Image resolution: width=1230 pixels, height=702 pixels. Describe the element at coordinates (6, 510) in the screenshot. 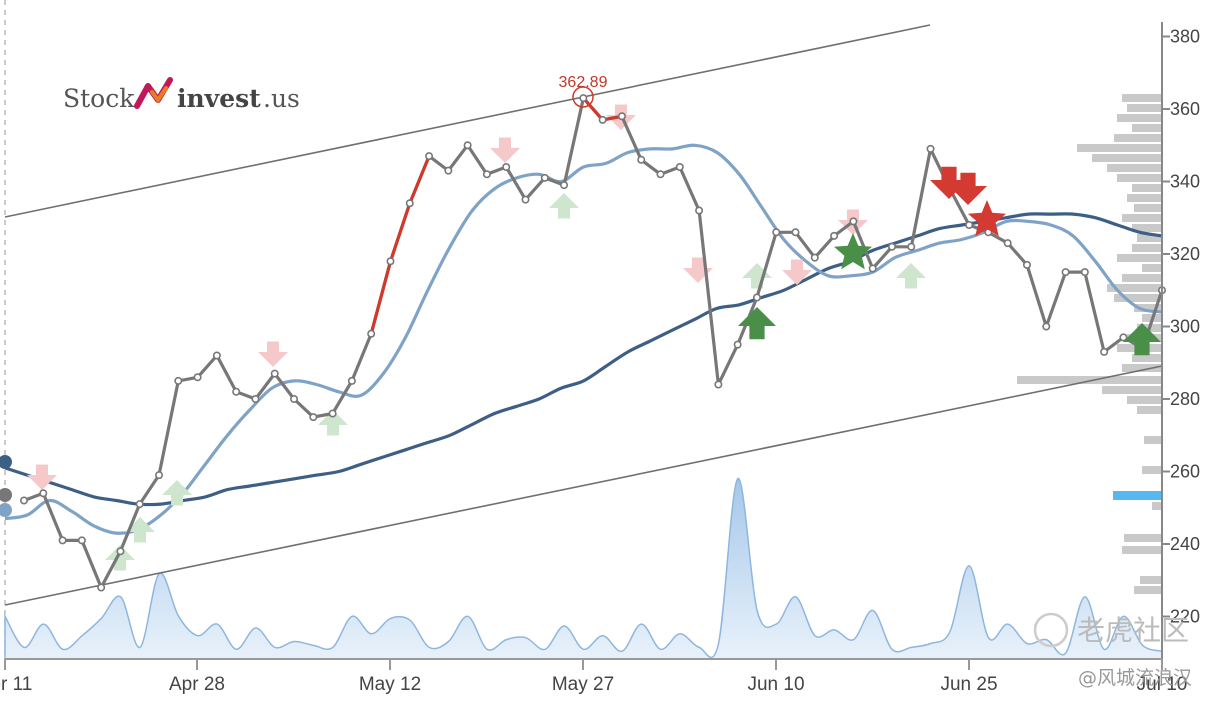

I see `ma-short-edge-marker` at that location.